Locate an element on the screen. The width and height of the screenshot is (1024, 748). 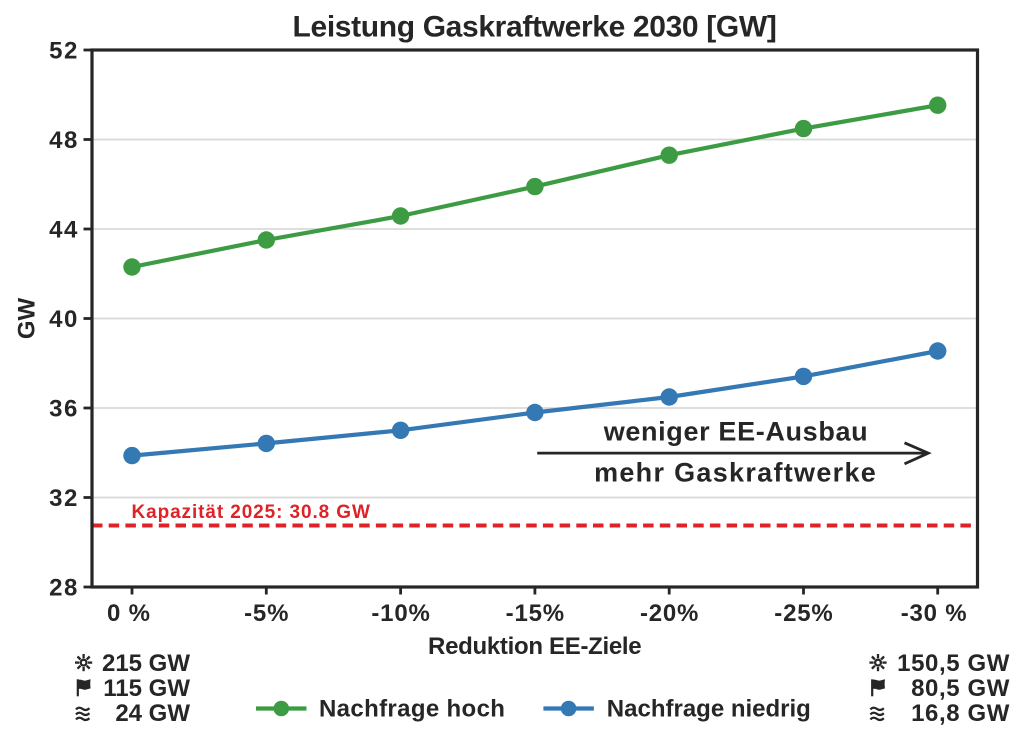
svg-text: 36 is located at coordinates (64, 409).